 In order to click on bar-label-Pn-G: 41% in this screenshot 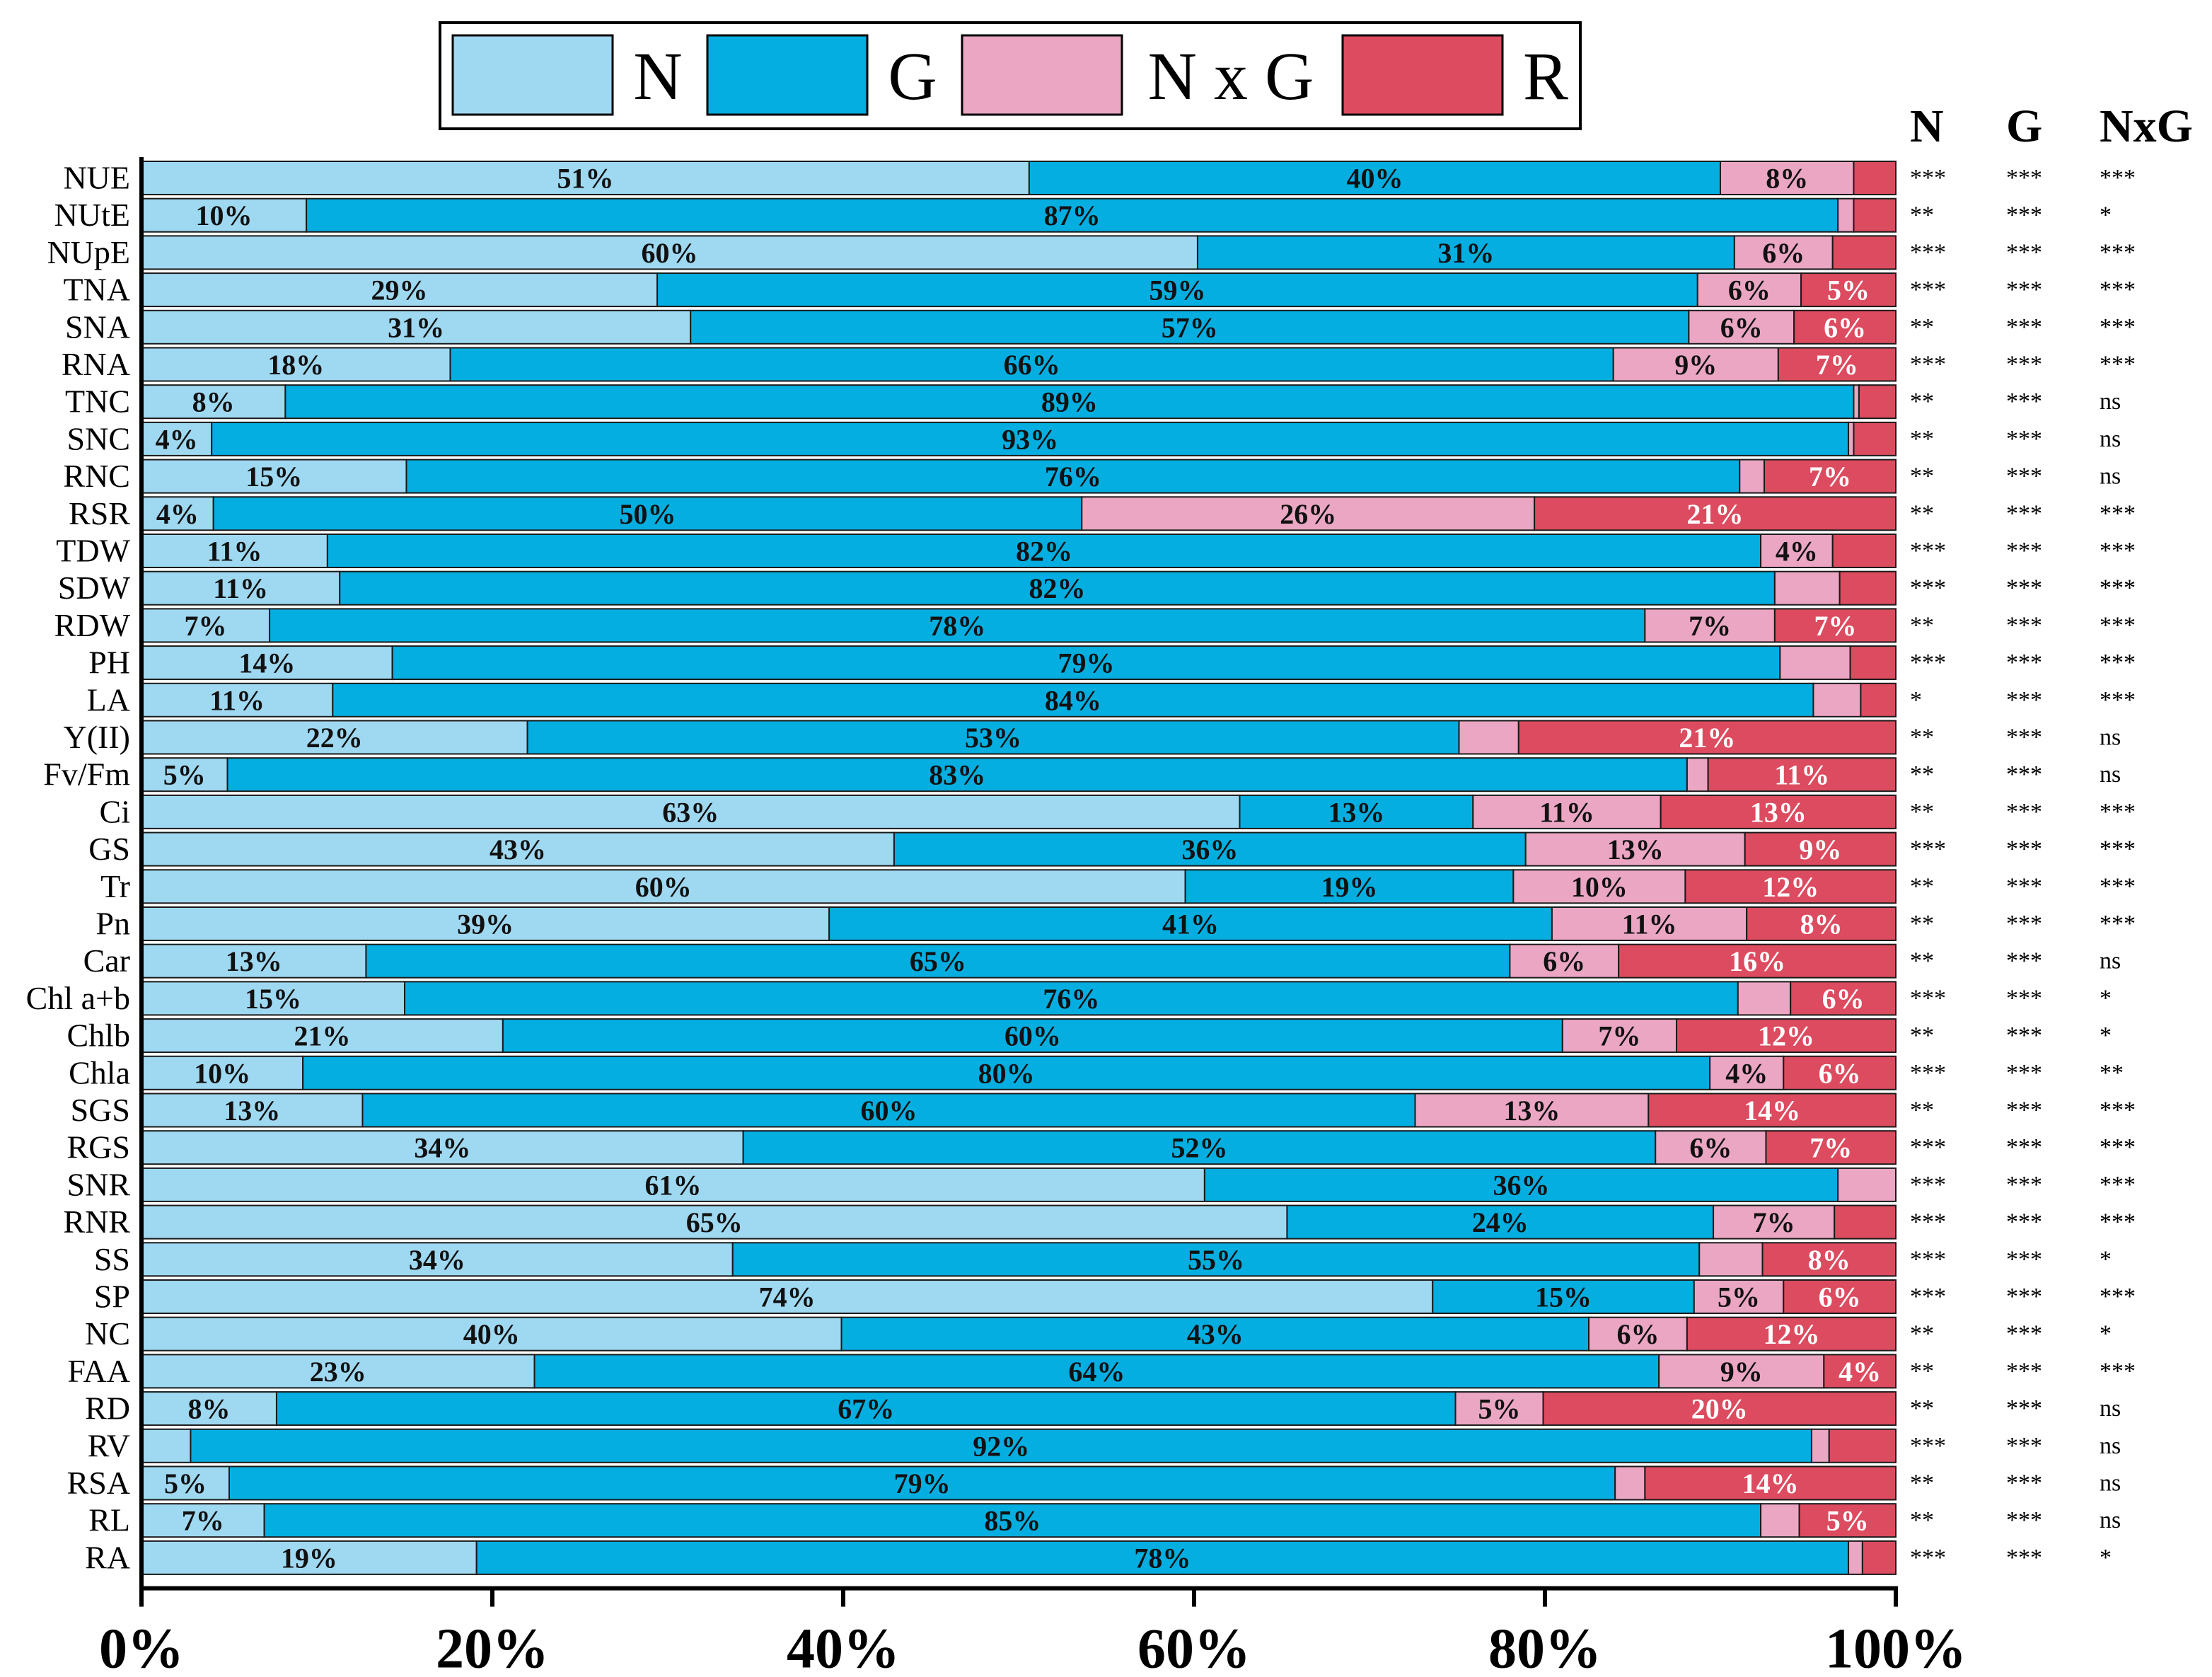, I will do `click(1190, 924)`.